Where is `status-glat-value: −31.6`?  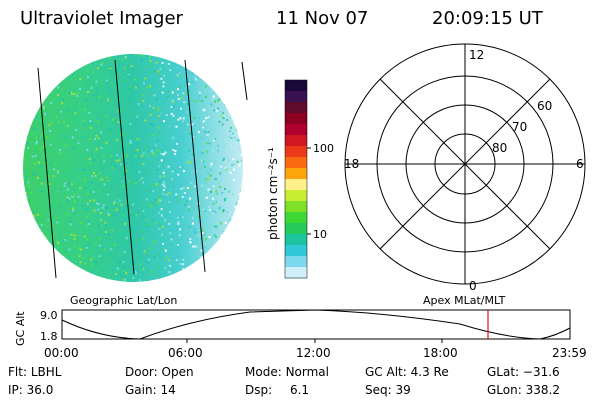 status-glat-value: −31.6 is located at coordinates (541, 372).